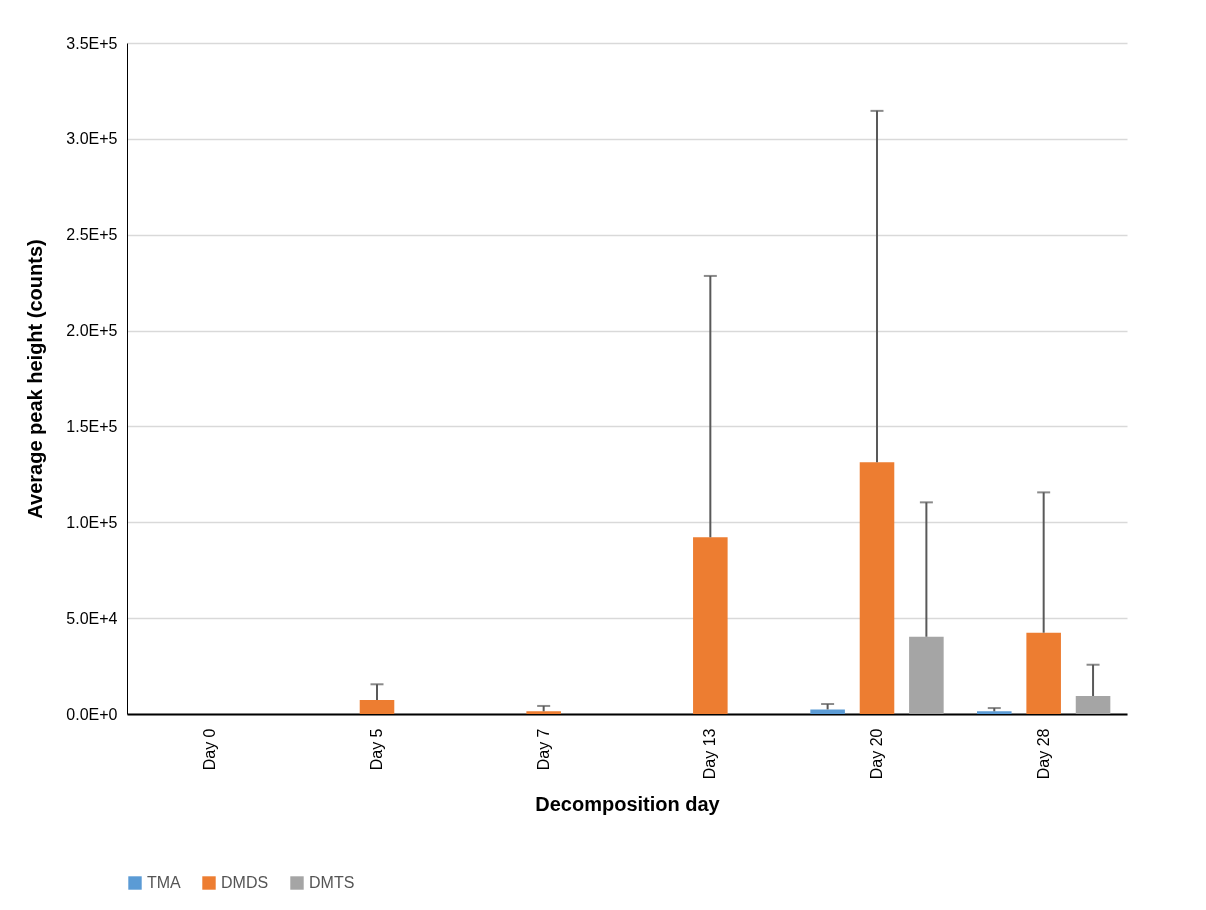 This screenshot has width=1206, height=910. I want to click on y-axis-title: Average peak height (counts), so click(35, 379).